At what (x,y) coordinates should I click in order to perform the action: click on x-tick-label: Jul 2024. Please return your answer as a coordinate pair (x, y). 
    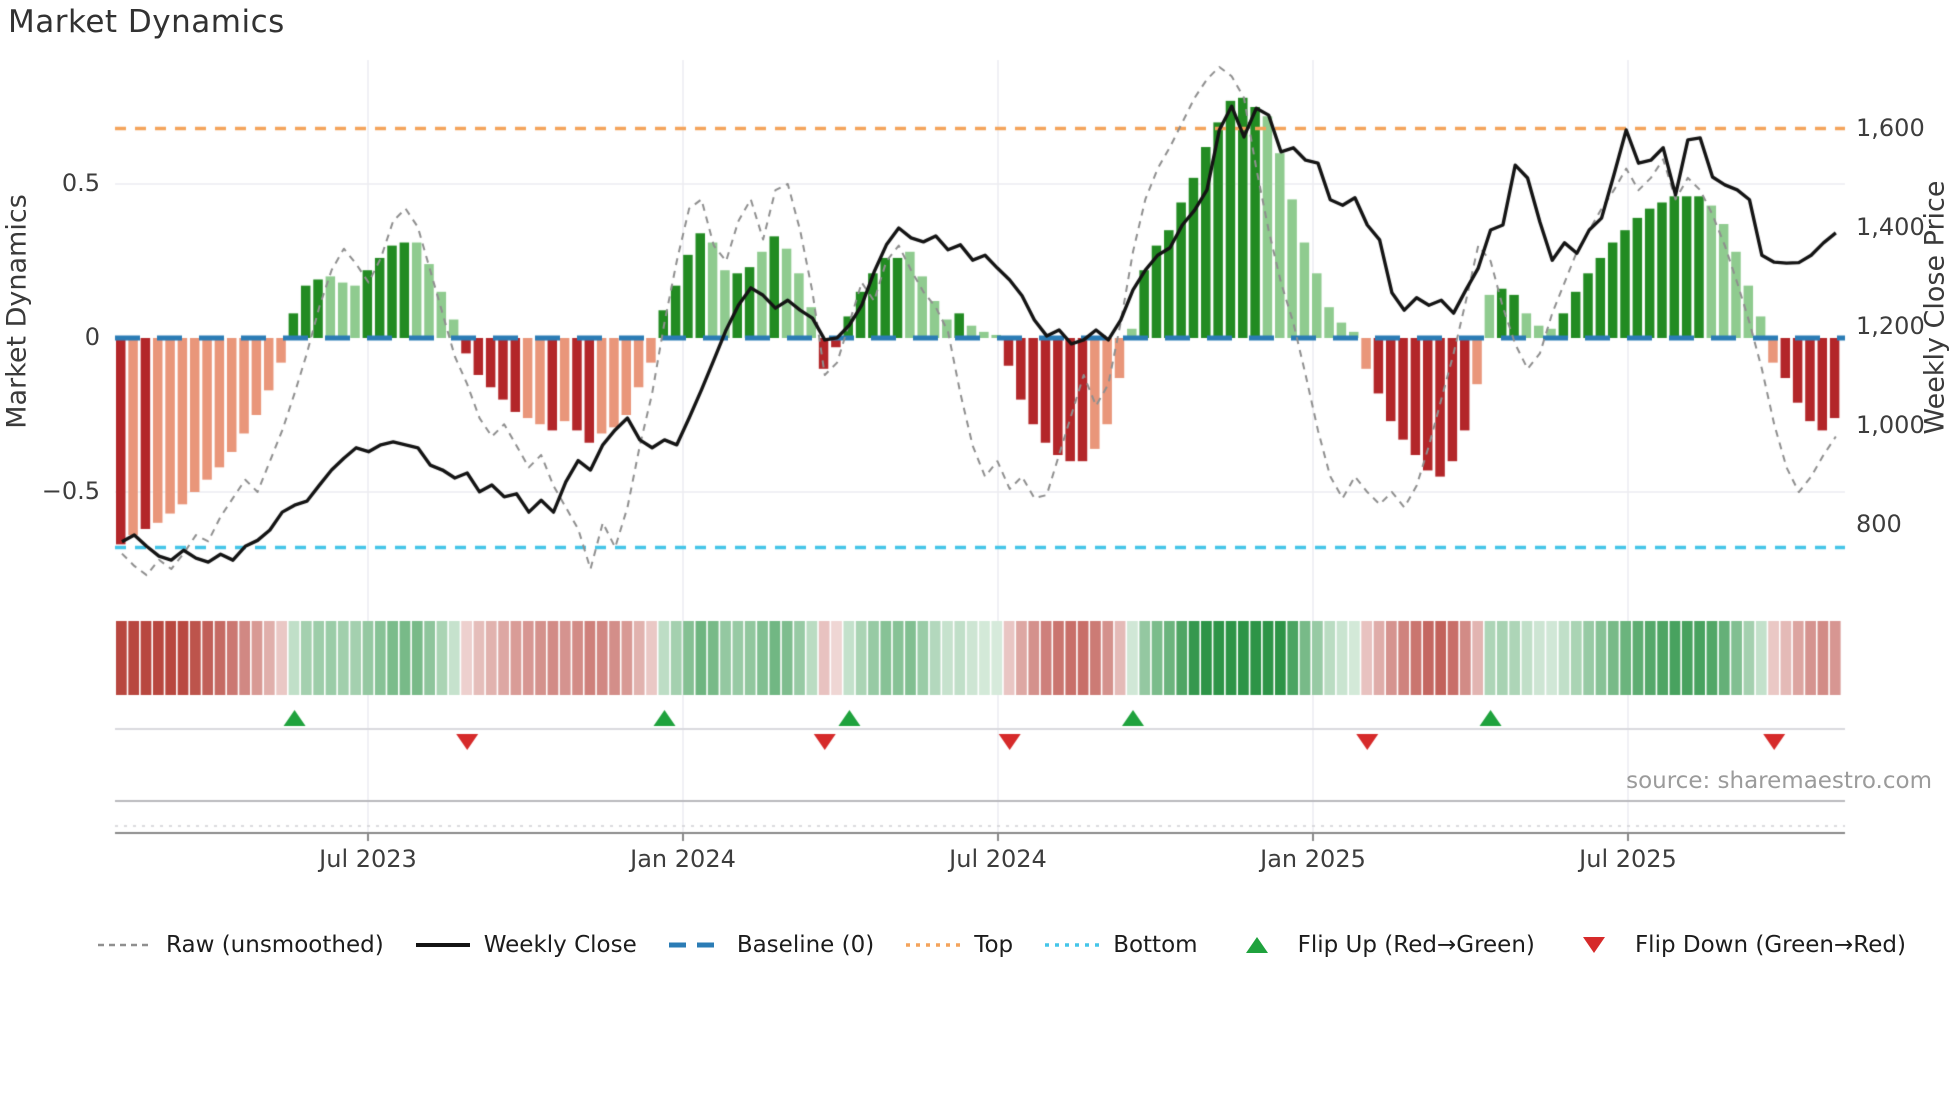
    Looking at the image, I should click on (998, 859).